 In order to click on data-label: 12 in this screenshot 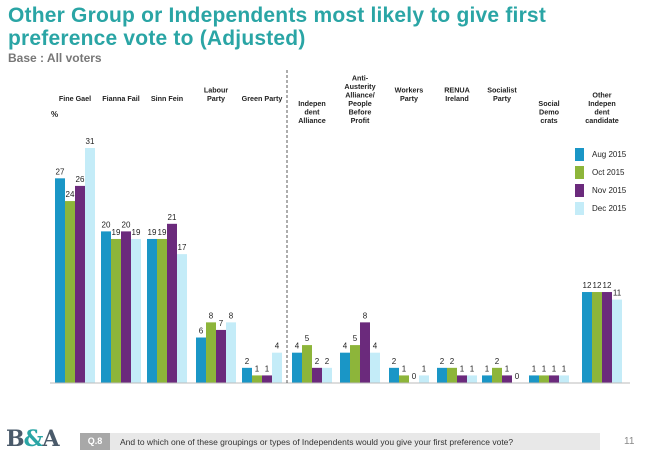, I will do `click(607, 285)`.